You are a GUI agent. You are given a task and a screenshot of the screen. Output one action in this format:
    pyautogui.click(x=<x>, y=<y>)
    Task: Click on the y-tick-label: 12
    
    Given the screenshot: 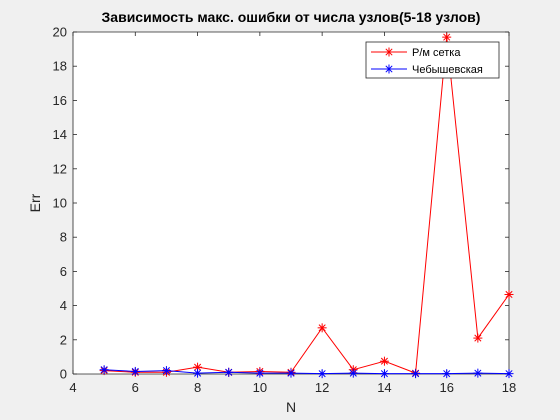 What is the action you would take?
    pyautogui.click(x=60, y=168)
    